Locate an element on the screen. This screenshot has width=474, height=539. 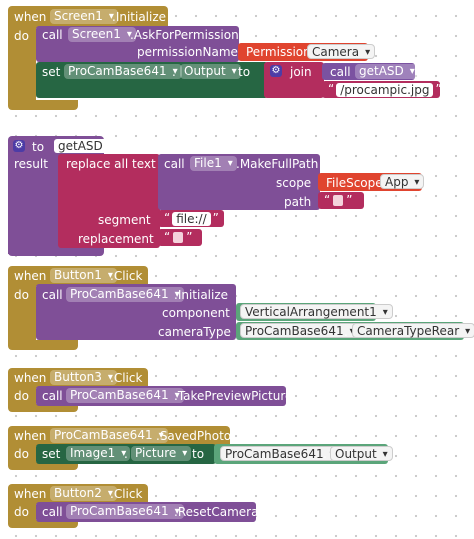
output-property-dropdown: Output is located at coordinates (210, 71).